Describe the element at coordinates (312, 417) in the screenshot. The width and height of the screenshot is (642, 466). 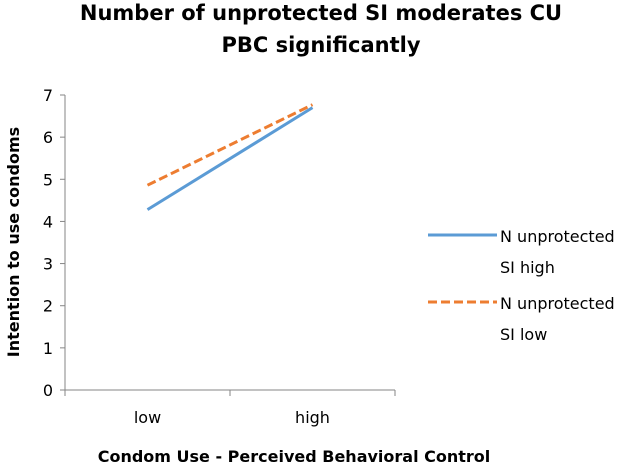
I see `x-tick-label: high` at that location.